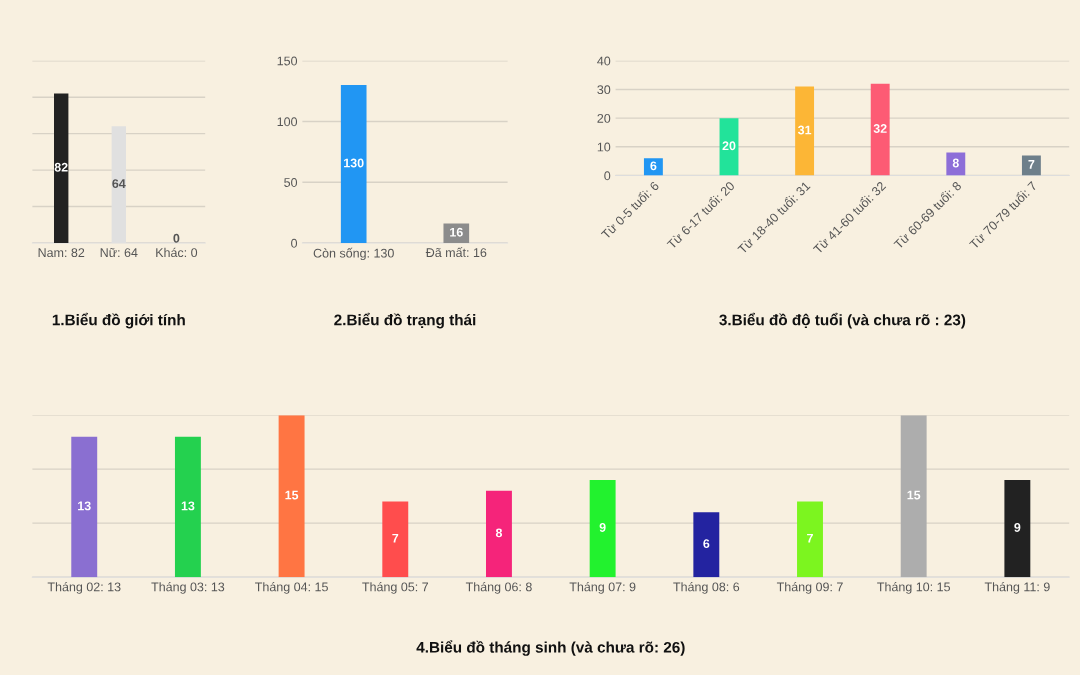 The height and width of the screenshot is (675, 1080). Describe the element at coordinates (291, 182) in the screenshot. I see `y-tick-label: 50` at that location.